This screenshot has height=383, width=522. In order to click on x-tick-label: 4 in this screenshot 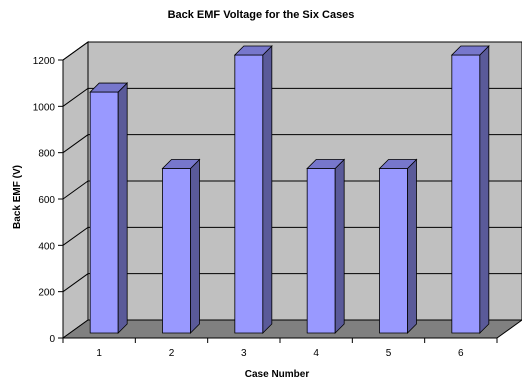, I will do `click(316, 353)`.